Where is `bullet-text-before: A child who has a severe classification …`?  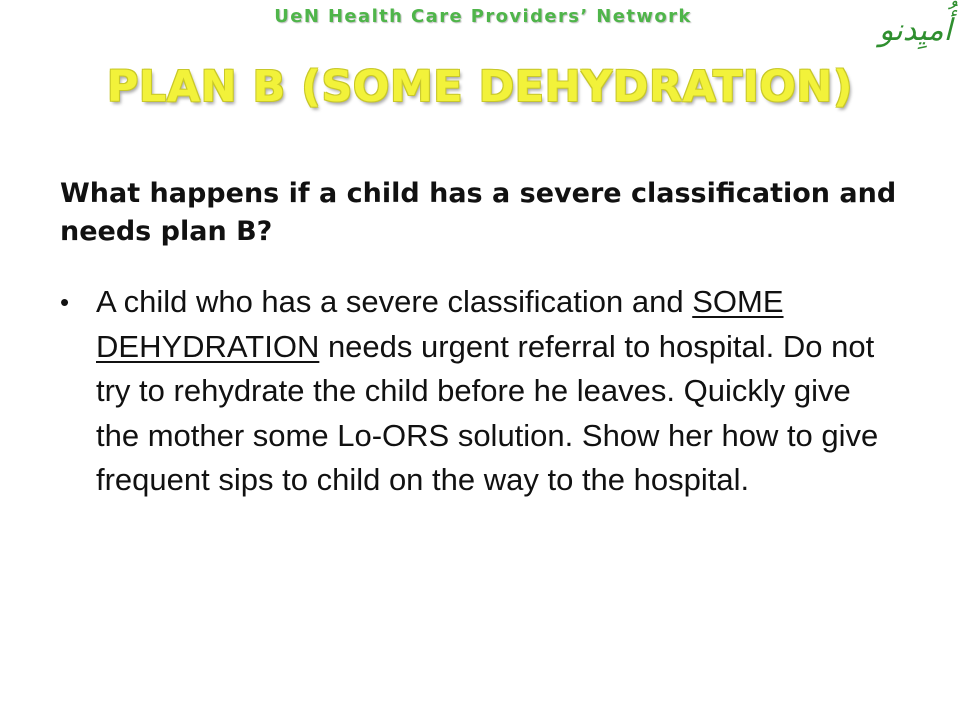
bullet-text-before: A child who has a severe classification … is located at coordinates (394, 301).